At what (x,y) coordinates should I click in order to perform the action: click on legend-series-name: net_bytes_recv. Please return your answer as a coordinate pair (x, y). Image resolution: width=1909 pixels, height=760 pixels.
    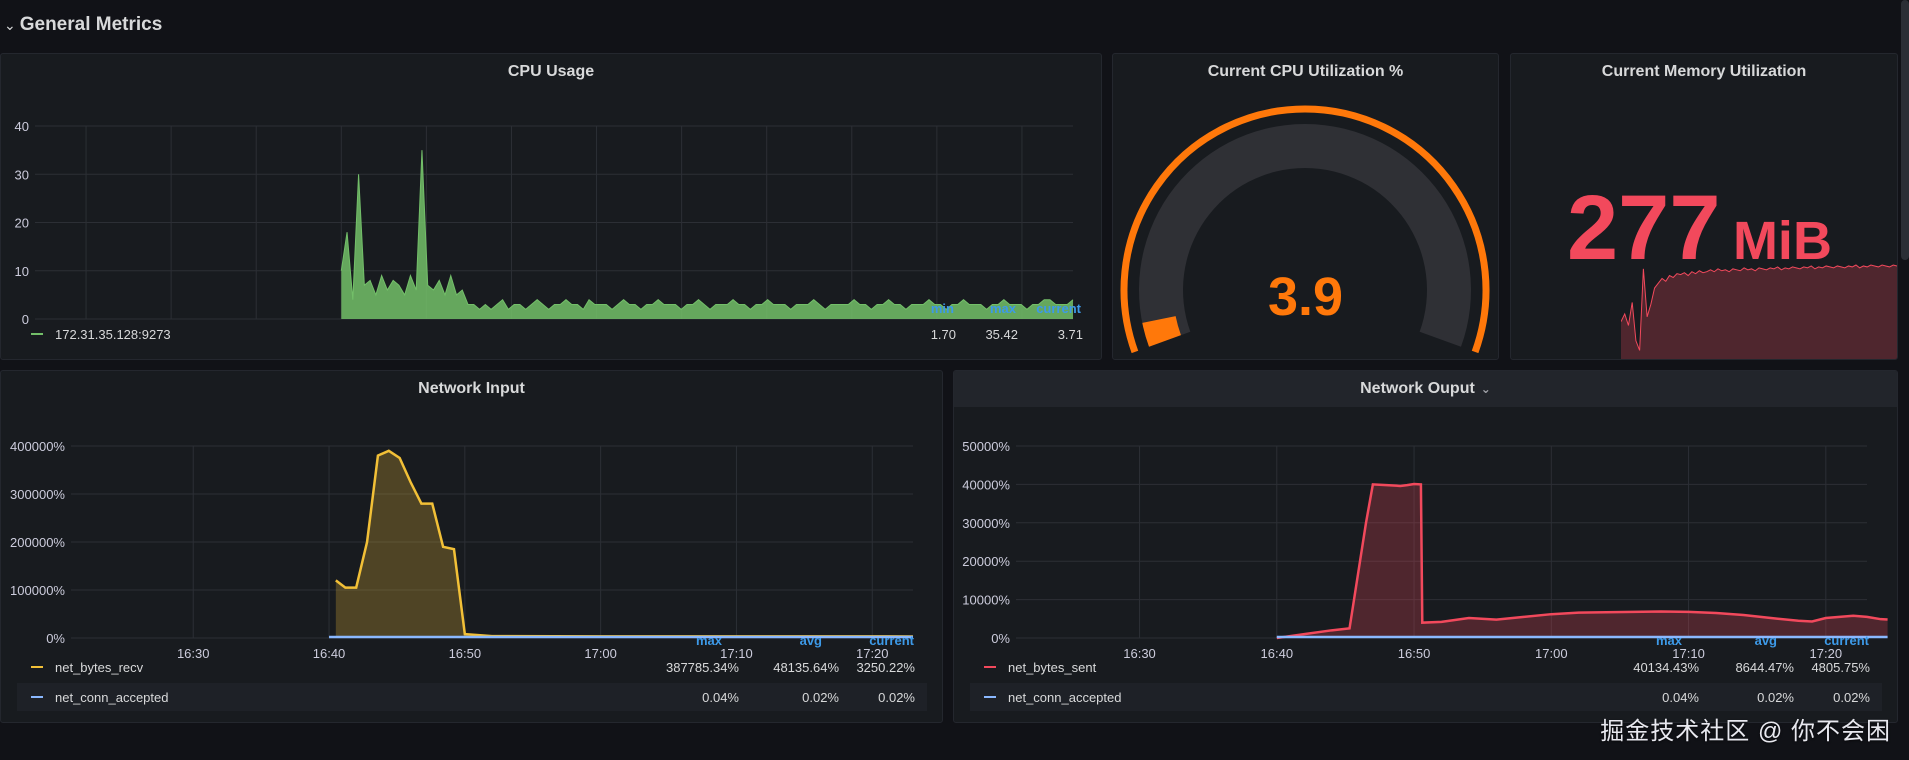
    Looking at the image, I should click on (99, 667).